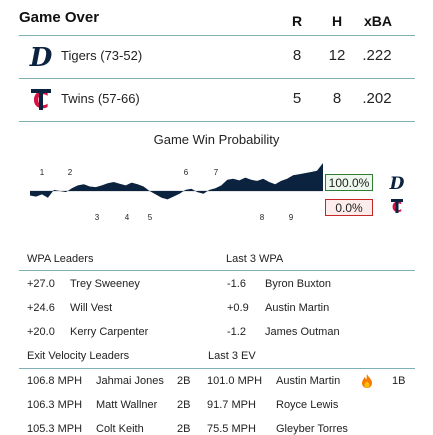 This screenshot has height=435, width=433. What do you see at coordinates (298, 284) in the screenshot?
I see `last3-wpa-player: Byron Buxton` at bounding box center [298, 284].